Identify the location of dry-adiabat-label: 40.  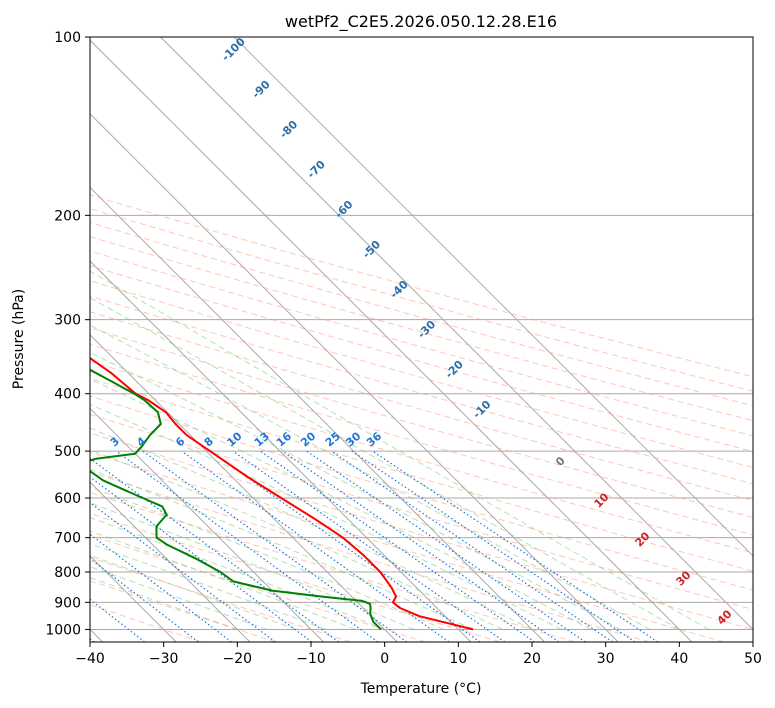
(725, 617).